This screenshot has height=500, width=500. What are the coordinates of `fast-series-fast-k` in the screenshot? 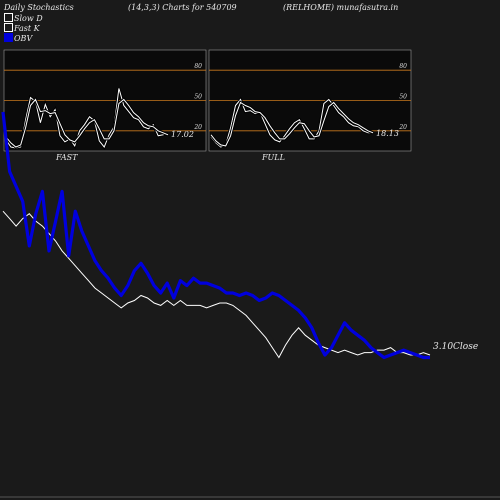 It's located at (87, 118).